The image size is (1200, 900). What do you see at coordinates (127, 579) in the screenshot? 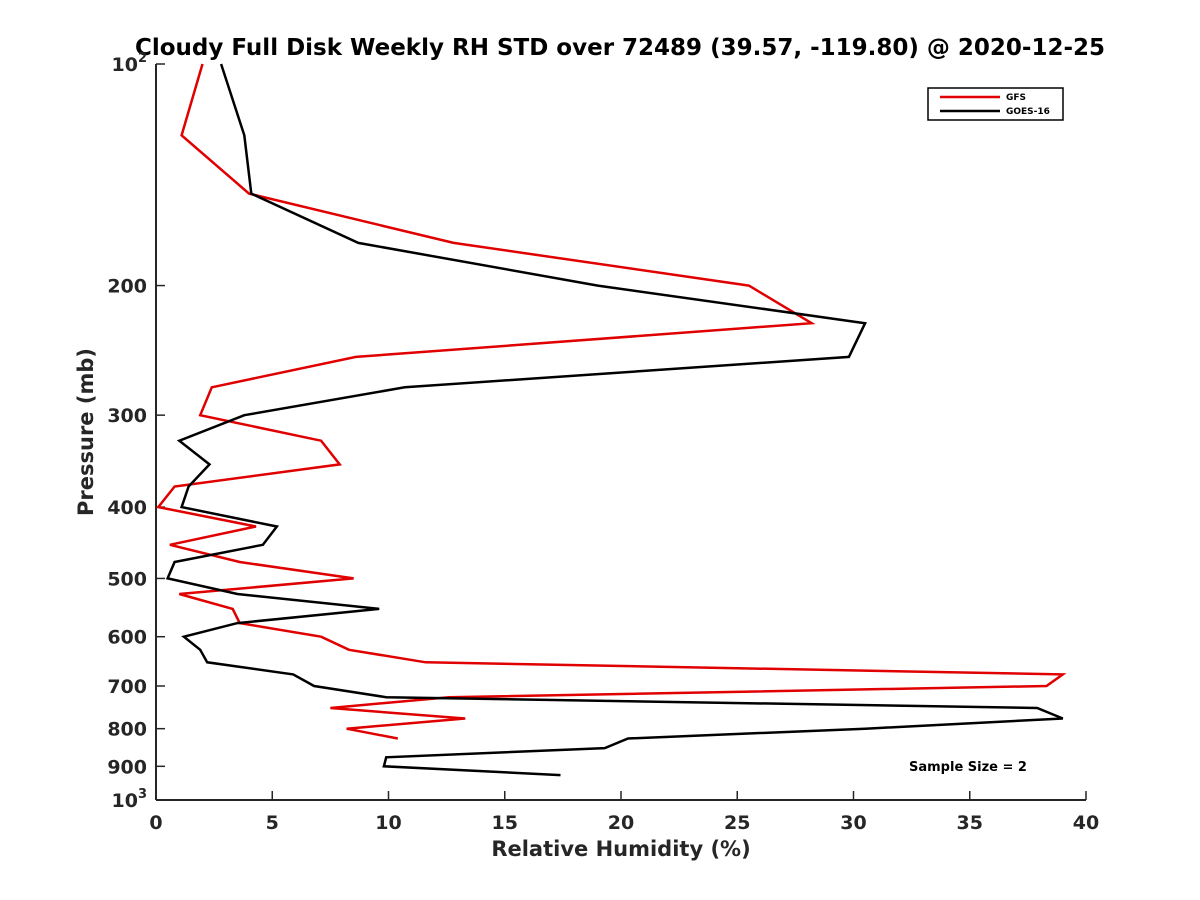
I see `y-tick-label-4: 500` at bounding box center [127, 579].